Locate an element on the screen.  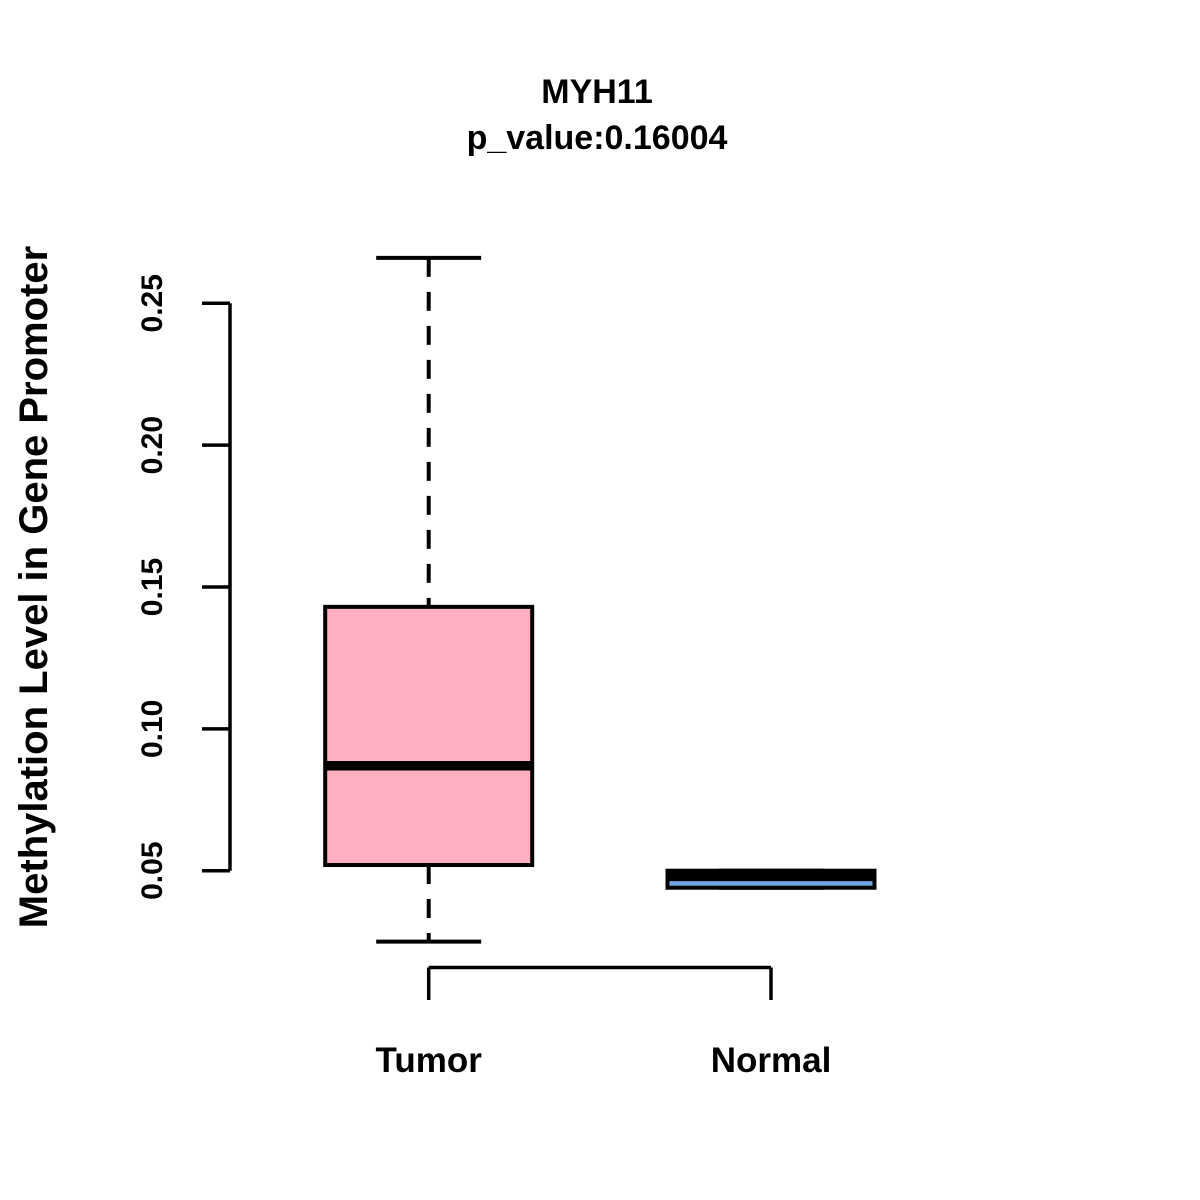
y-tick-label: 0.05 is located at coordinates (152, 871).